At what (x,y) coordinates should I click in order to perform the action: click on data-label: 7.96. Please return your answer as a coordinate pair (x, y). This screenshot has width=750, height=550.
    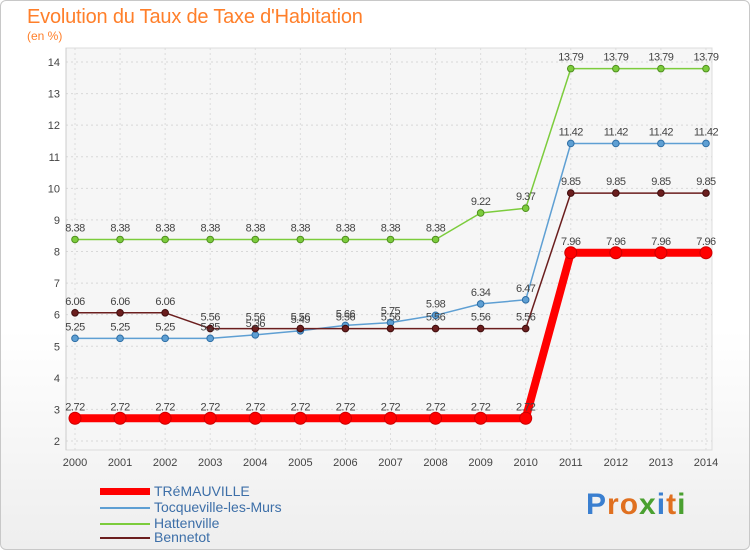
    Looking at the image, I should click on (706, 242).